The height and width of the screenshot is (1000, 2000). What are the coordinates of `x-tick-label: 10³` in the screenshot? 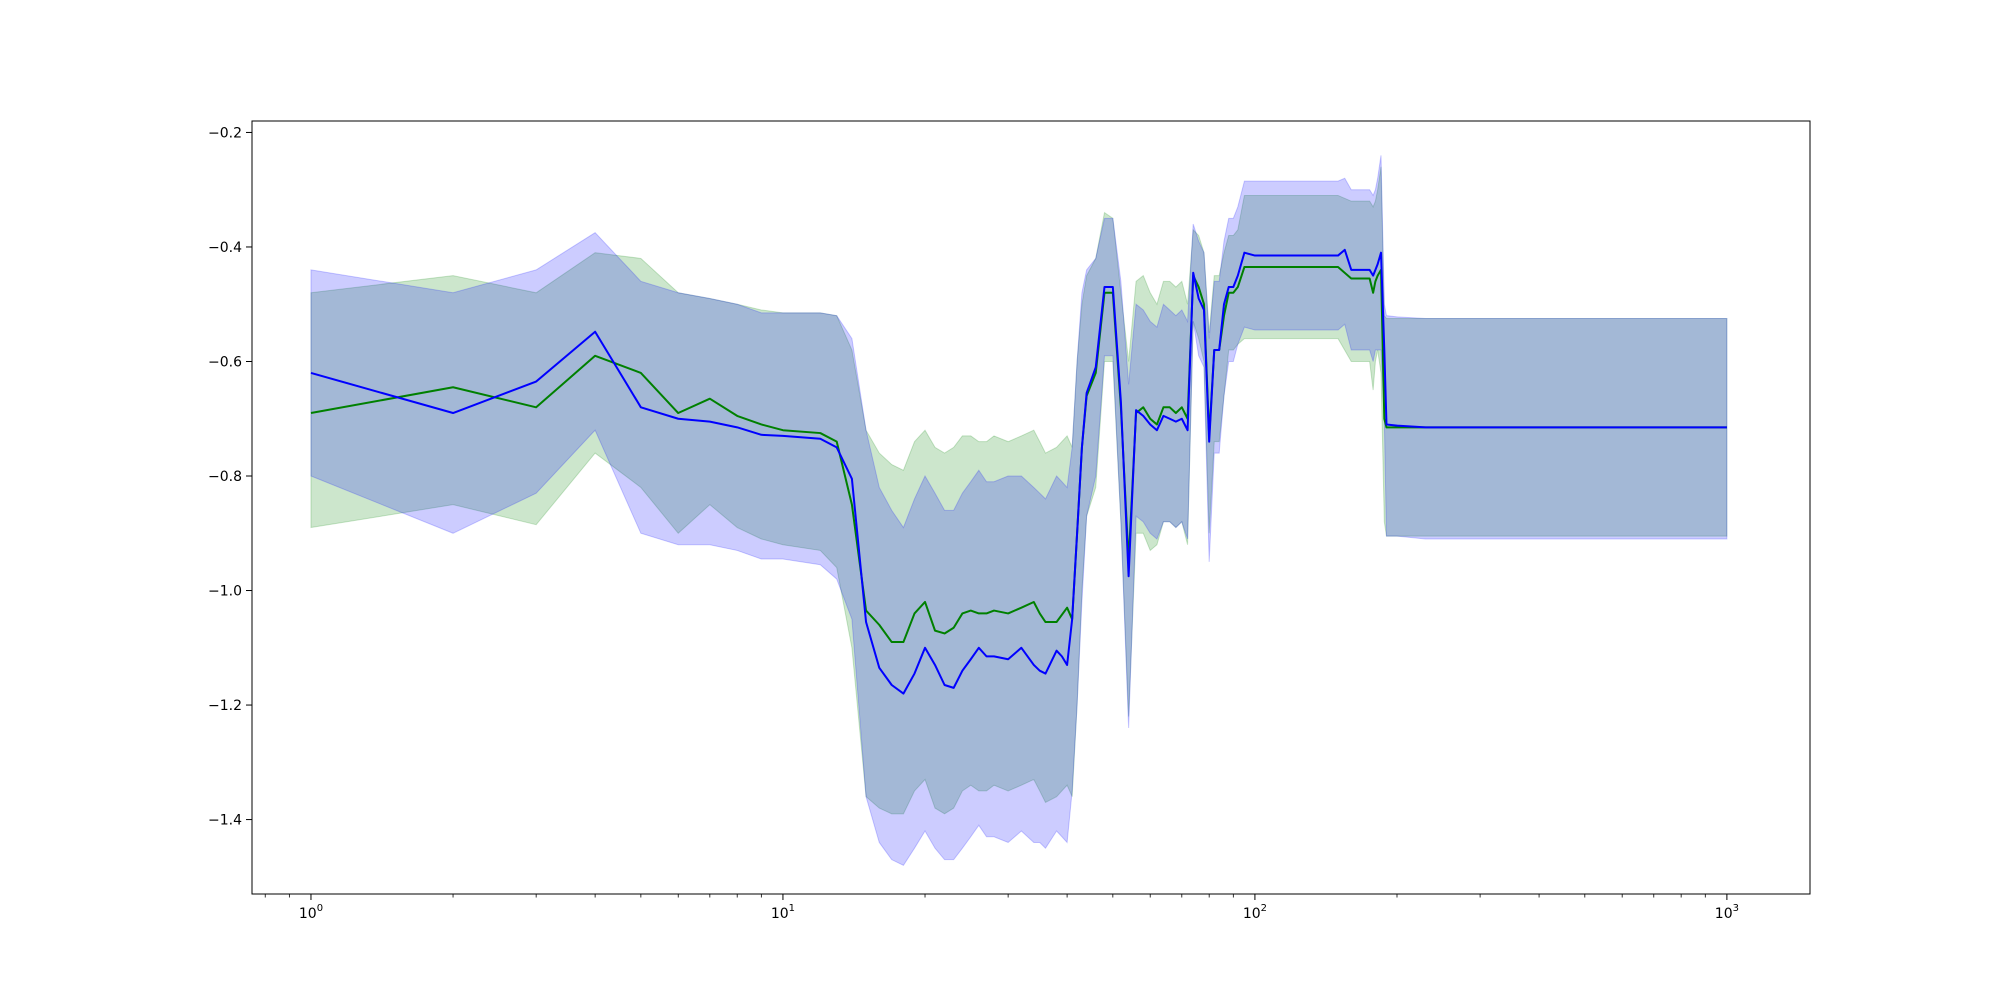 It's located at (1727, 912).